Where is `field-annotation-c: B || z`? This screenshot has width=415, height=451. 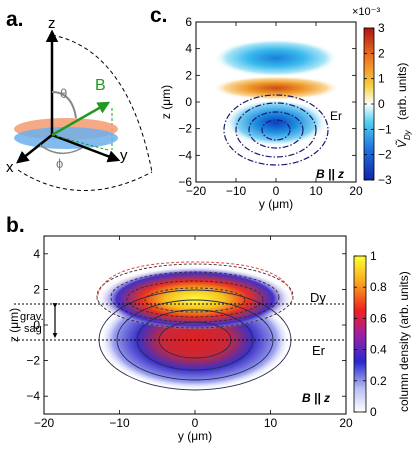 field-annotation-c: B || z is located at coordinates (330, 174).